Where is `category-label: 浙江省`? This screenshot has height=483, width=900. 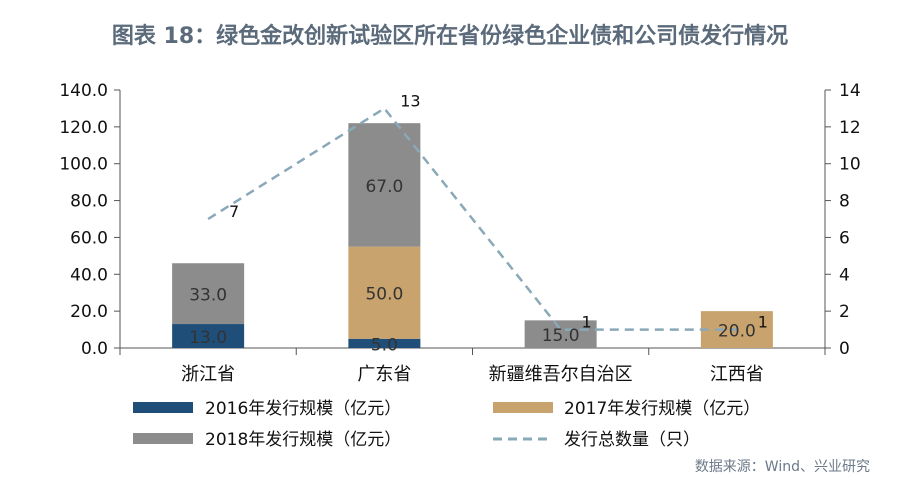 category-label: 浙江省 is located at coordinates (208, 374).